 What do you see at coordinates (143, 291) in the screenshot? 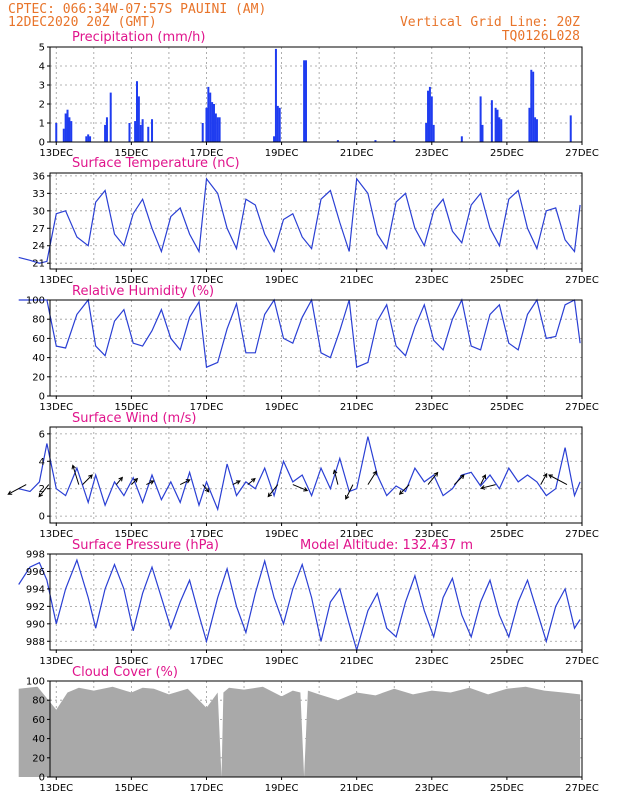
I see `panel-title: Relative Humidity (%)` at bounding box center [143, 291].